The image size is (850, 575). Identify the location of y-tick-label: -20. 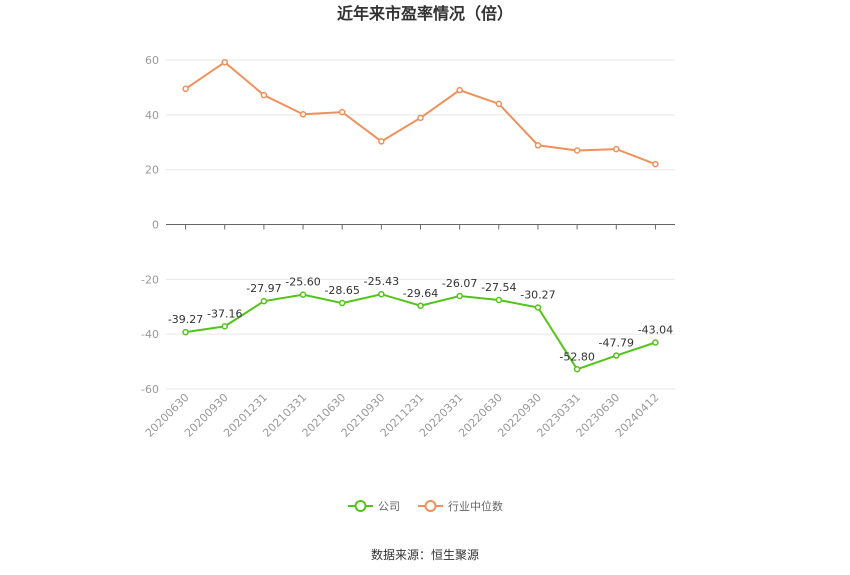
(150, 279).